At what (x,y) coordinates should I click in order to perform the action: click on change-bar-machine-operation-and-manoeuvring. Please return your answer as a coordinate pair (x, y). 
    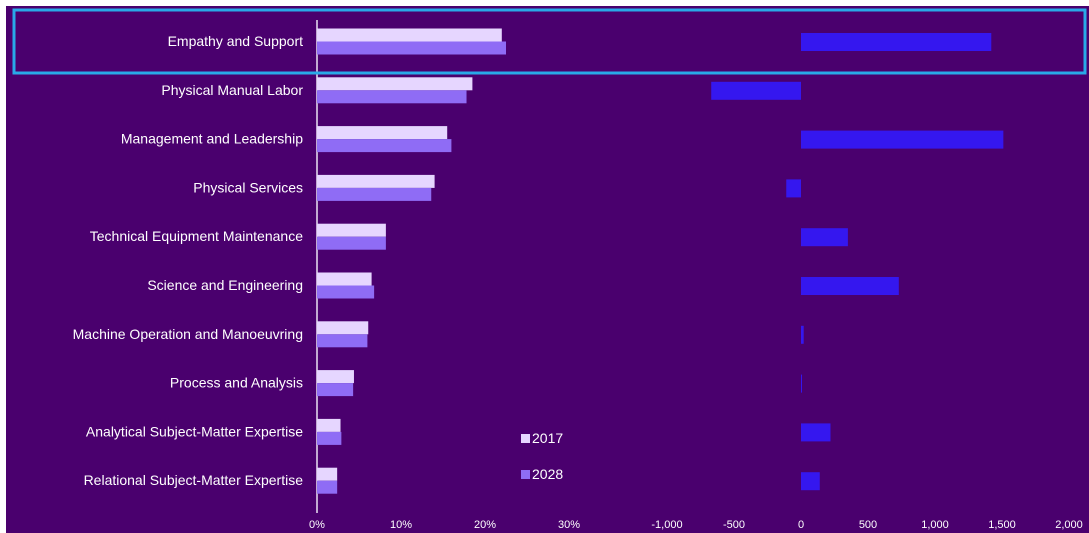
    Looking at the image, I should click on (802, 334).